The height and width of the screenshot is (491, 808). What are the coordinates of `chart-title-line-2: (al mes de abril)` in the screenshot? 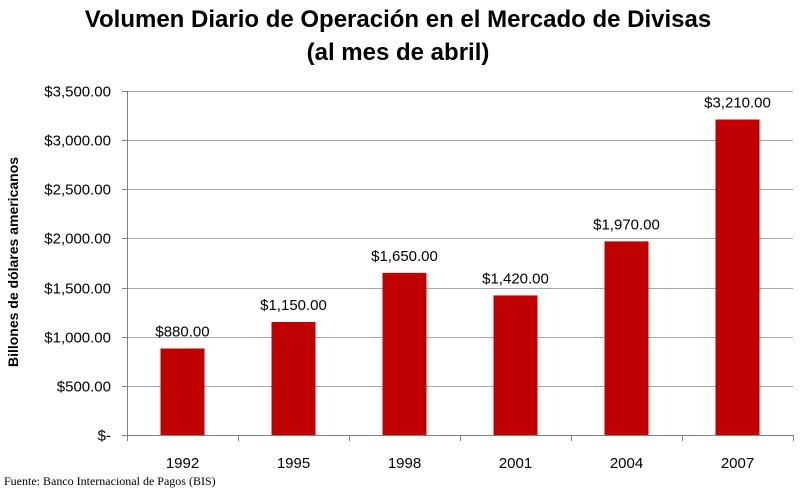 It's located at (398, 52).